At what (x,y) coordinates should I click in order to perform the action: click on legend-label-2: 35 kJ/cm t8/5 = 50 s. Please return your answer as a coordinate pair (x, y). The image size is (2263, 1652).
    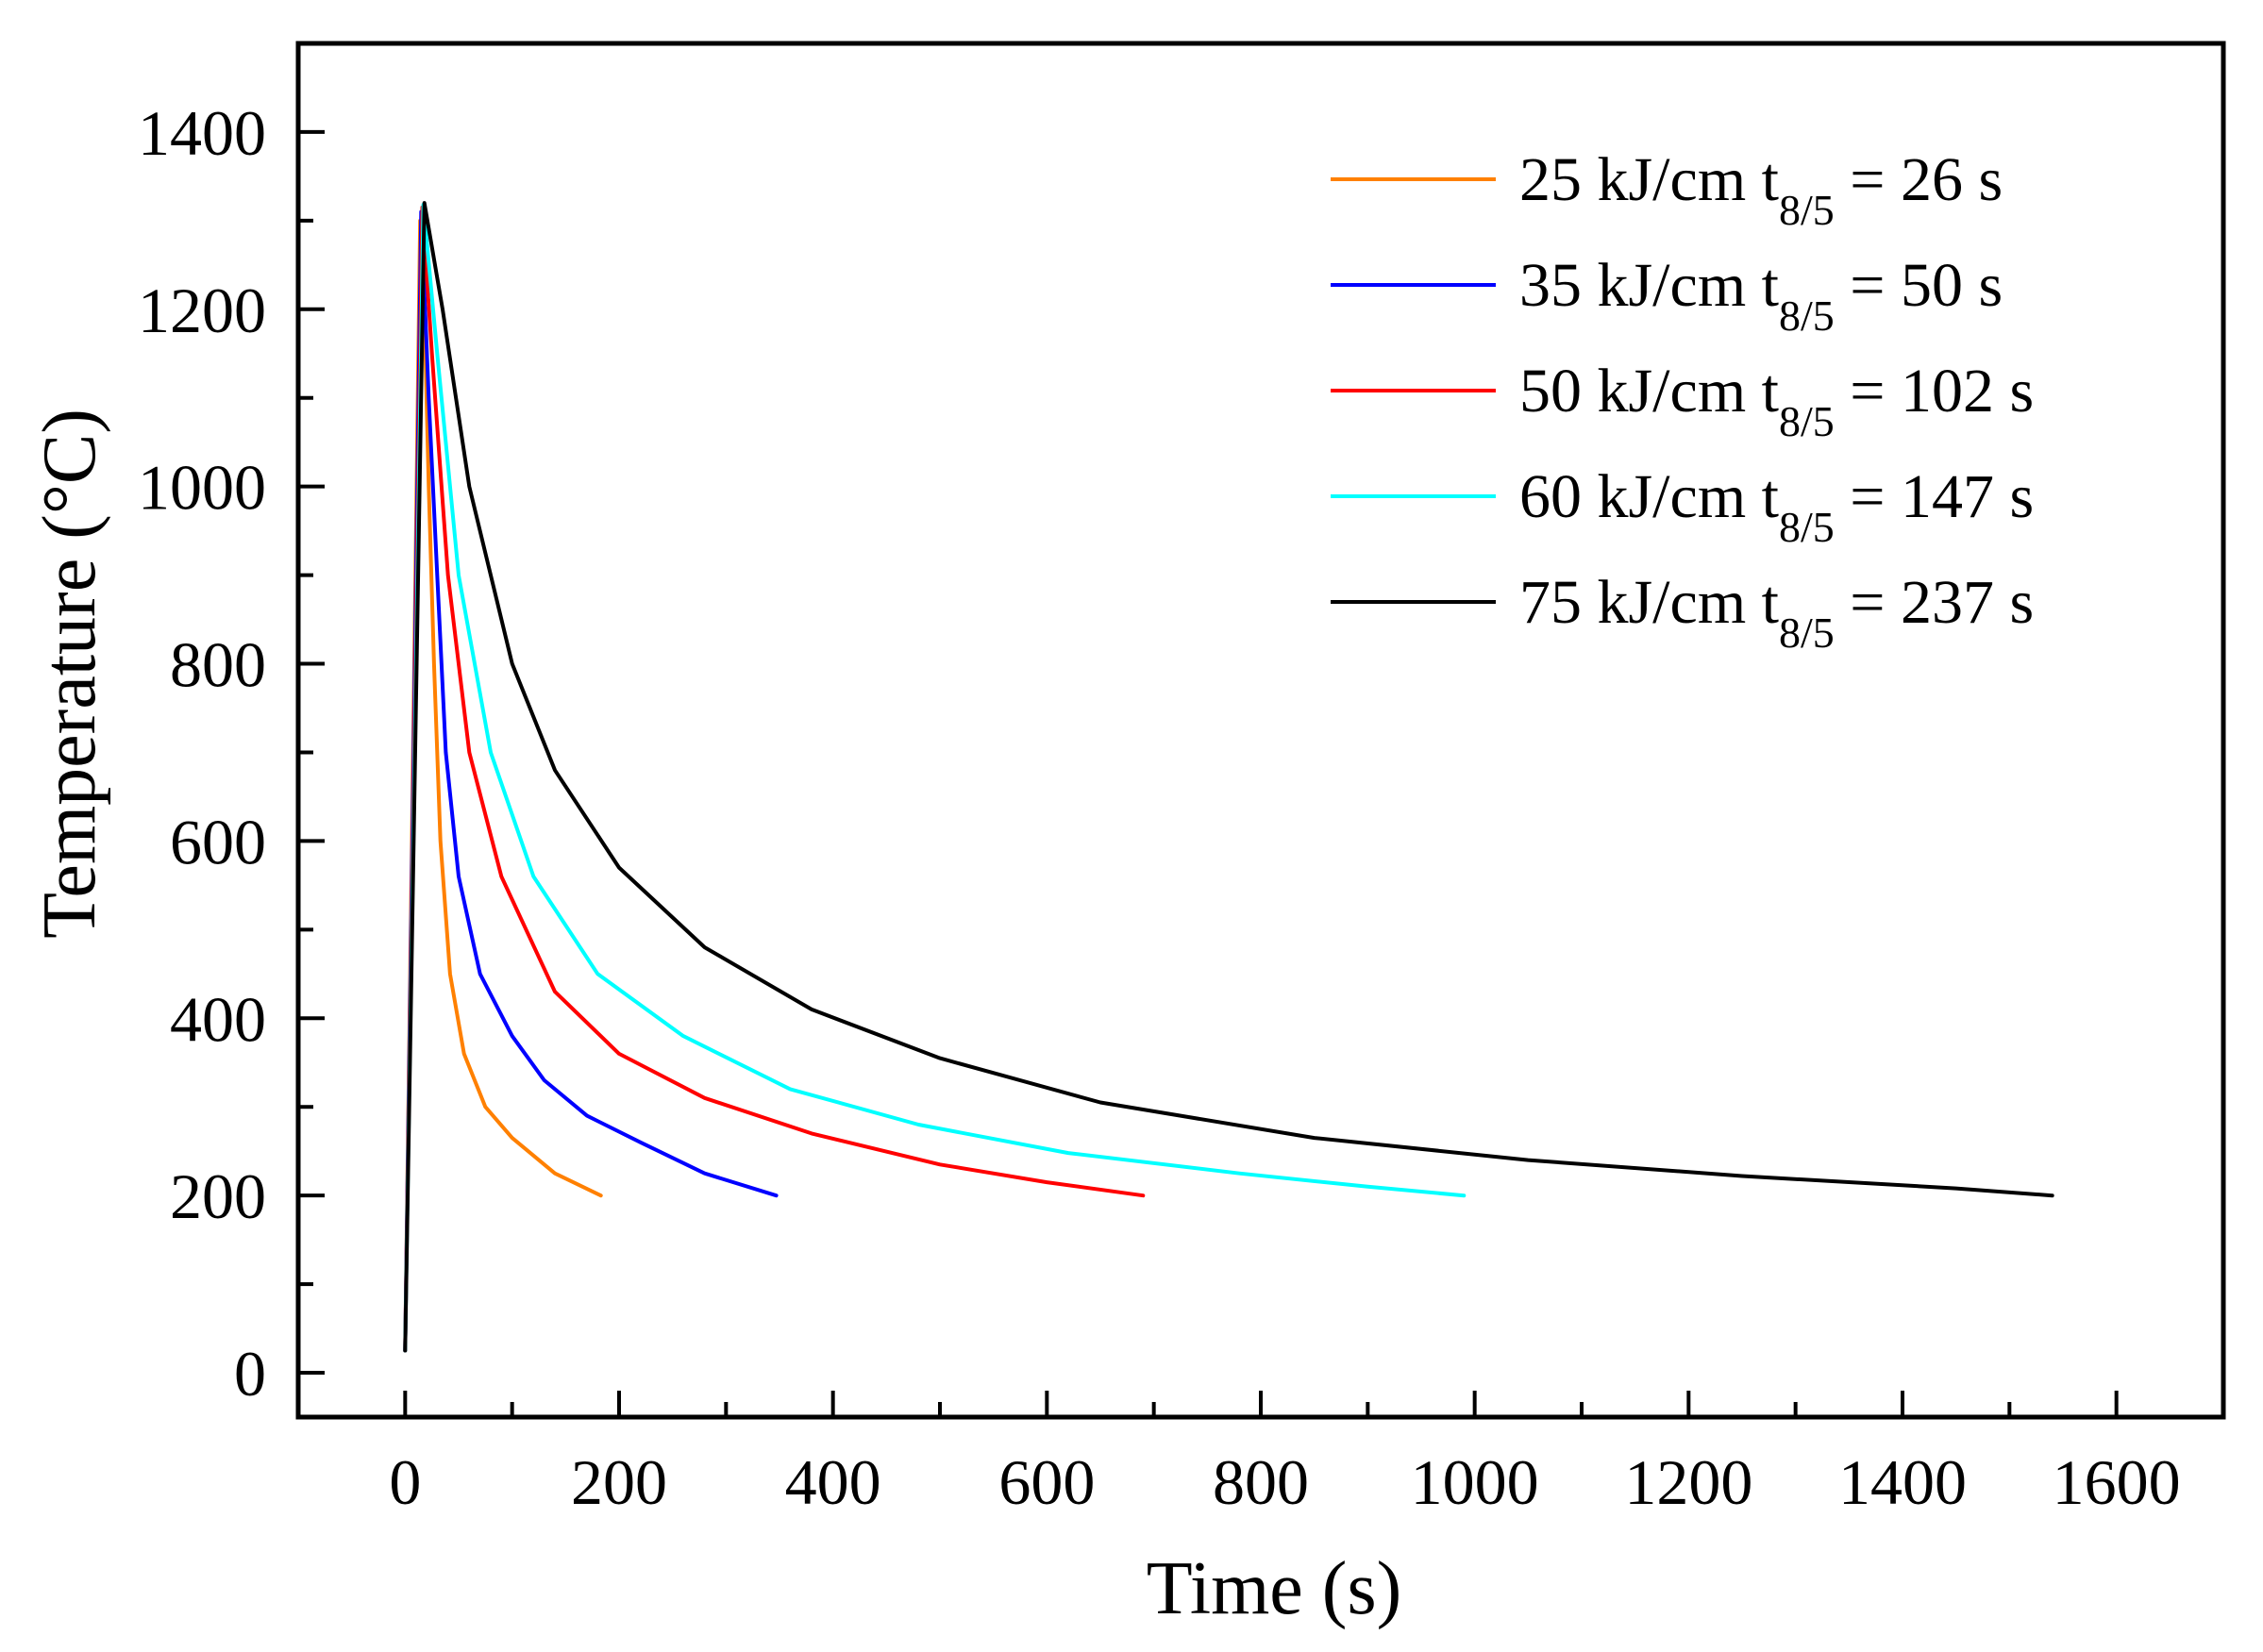
    Looking at the image, I should click on (1761, 295).